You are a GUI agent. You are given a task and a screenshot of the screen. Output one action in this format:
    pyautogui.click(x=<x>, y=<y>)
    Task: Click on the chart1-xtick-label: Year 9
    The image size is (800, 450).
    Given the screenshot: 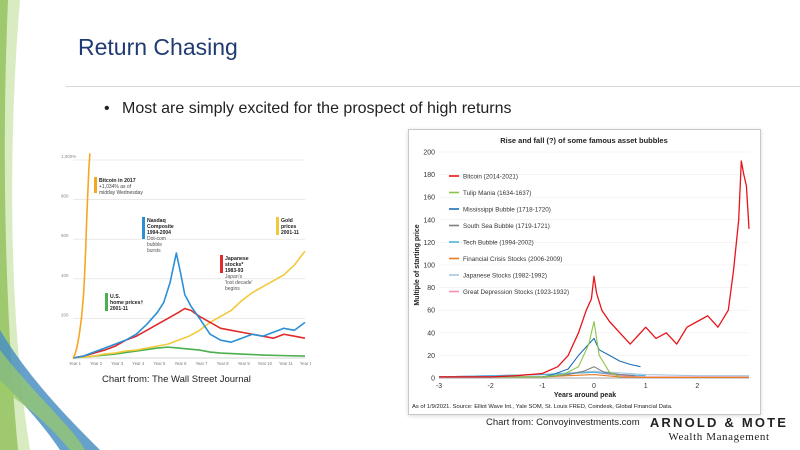 What is the action you would take?
    pyautogui.click(x=244, y=363)
    